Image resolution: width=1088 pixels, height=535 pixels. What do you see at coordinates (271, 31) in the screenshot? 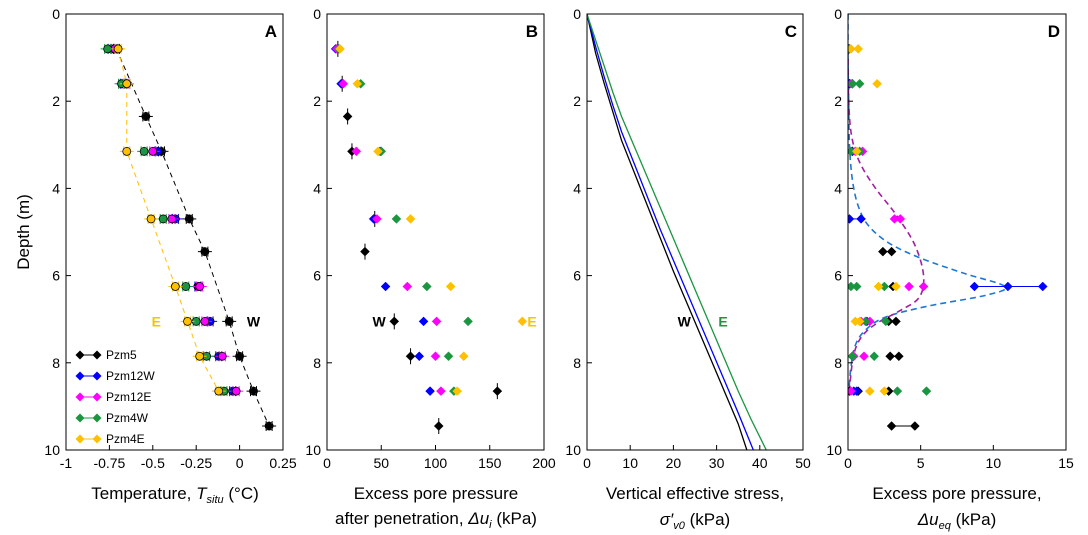
I see `panel-letter-a: A` at bounding box center [271, 31].